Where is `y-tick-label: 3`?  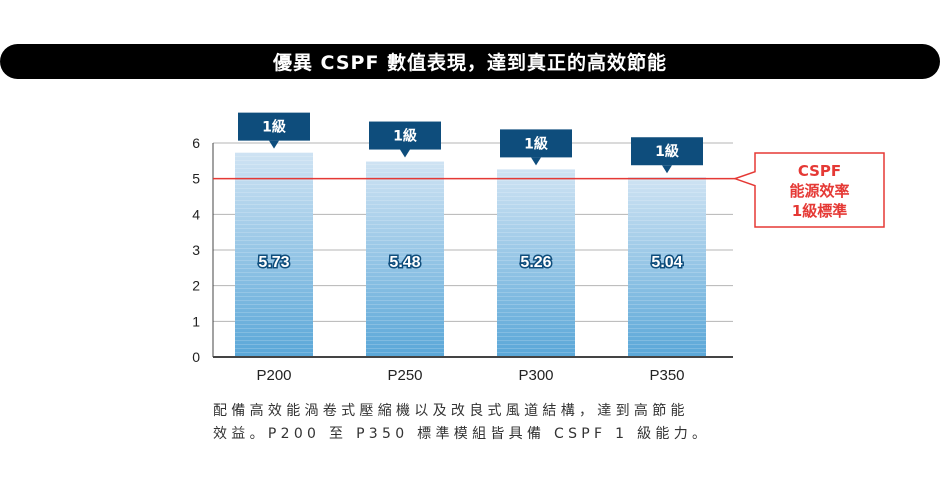 y-tick-label: 3 is located at coordinates (196, 250).